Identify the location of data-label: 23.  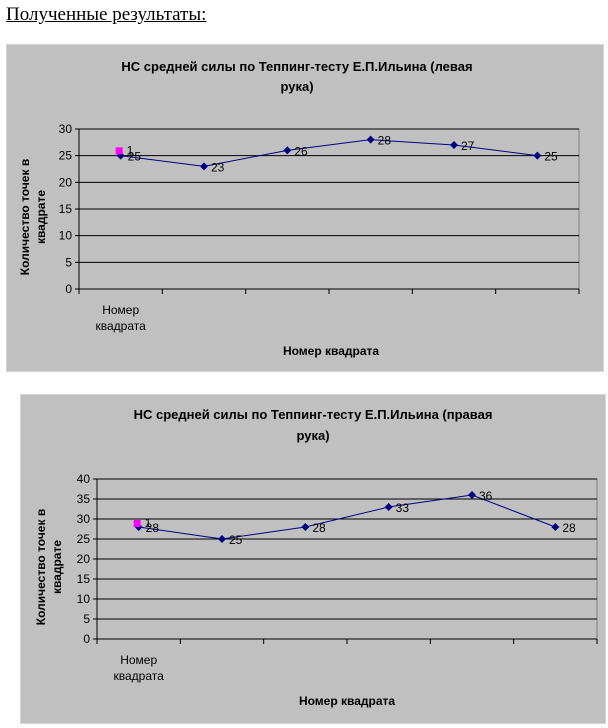
(218, 167).